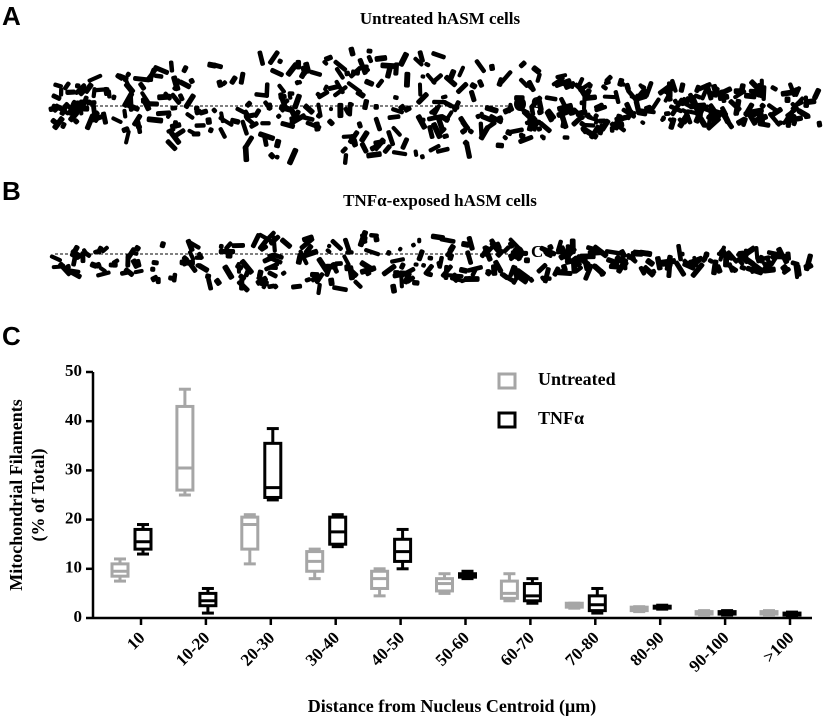  Describe the element at coordinates (38, 494) in the screenshot. I see `y-axis-label: (% of Total)` at that location.